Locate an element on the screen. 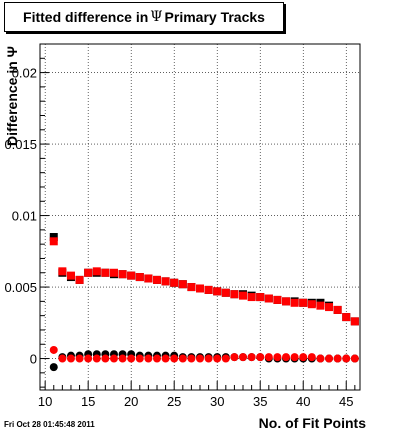 Image resolution: width=400 pixels, height=433 pixels. y-tick-label: 0.015 is located at coordinates (20, 144).